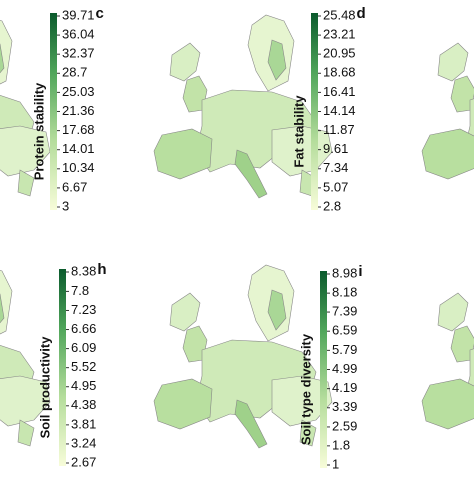 The height and width of the screenshot is (479, 474). What do you see at coordinates (74, 186) in the screenshot?
I see `tick-label: 6.67` at bounding box center [74, 186].